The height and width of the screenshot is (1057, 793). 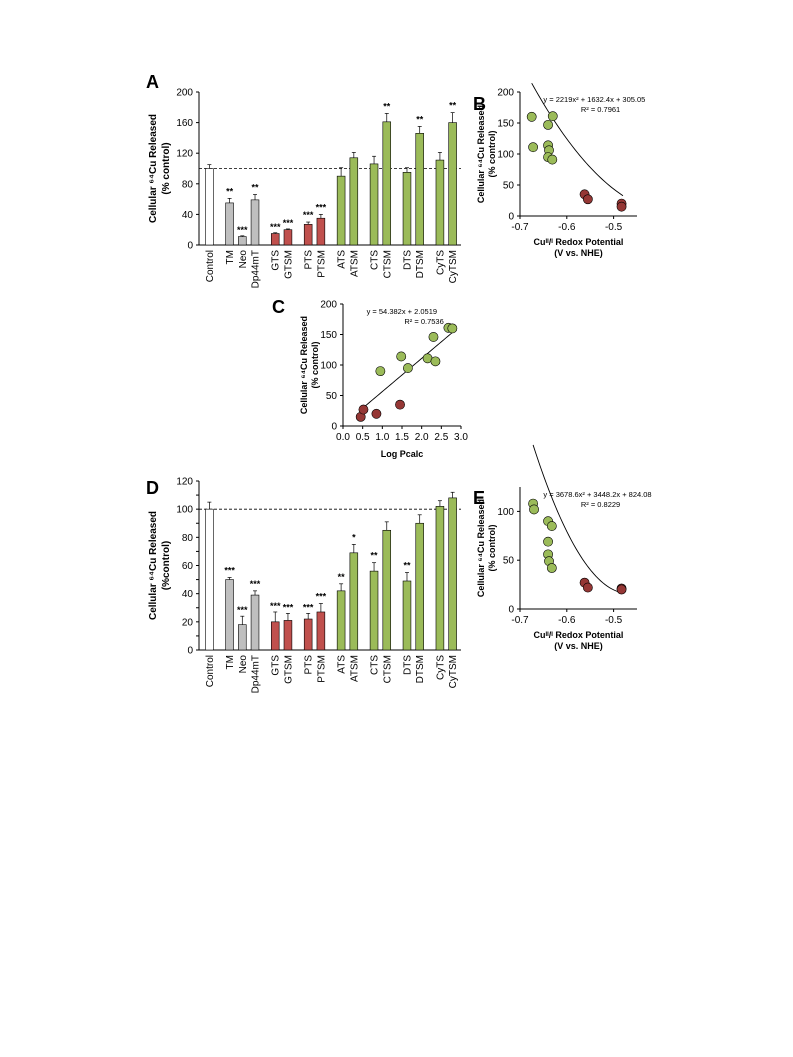 What do you see at coordinates (614, 227) in the screenshot?
I see `panel-b-x-tick-label: -0.5` at bounding box center [614, 227].